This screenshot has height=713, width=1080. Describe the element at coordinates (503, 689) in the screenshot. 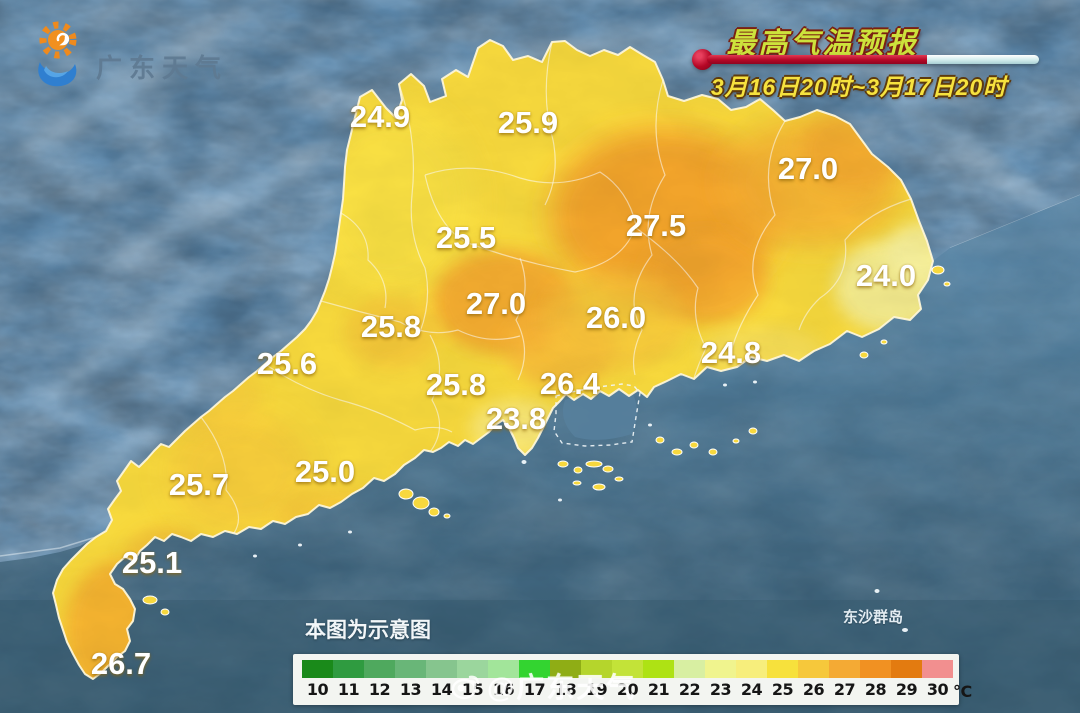

I see `legend-tick-label: 16` at that location.